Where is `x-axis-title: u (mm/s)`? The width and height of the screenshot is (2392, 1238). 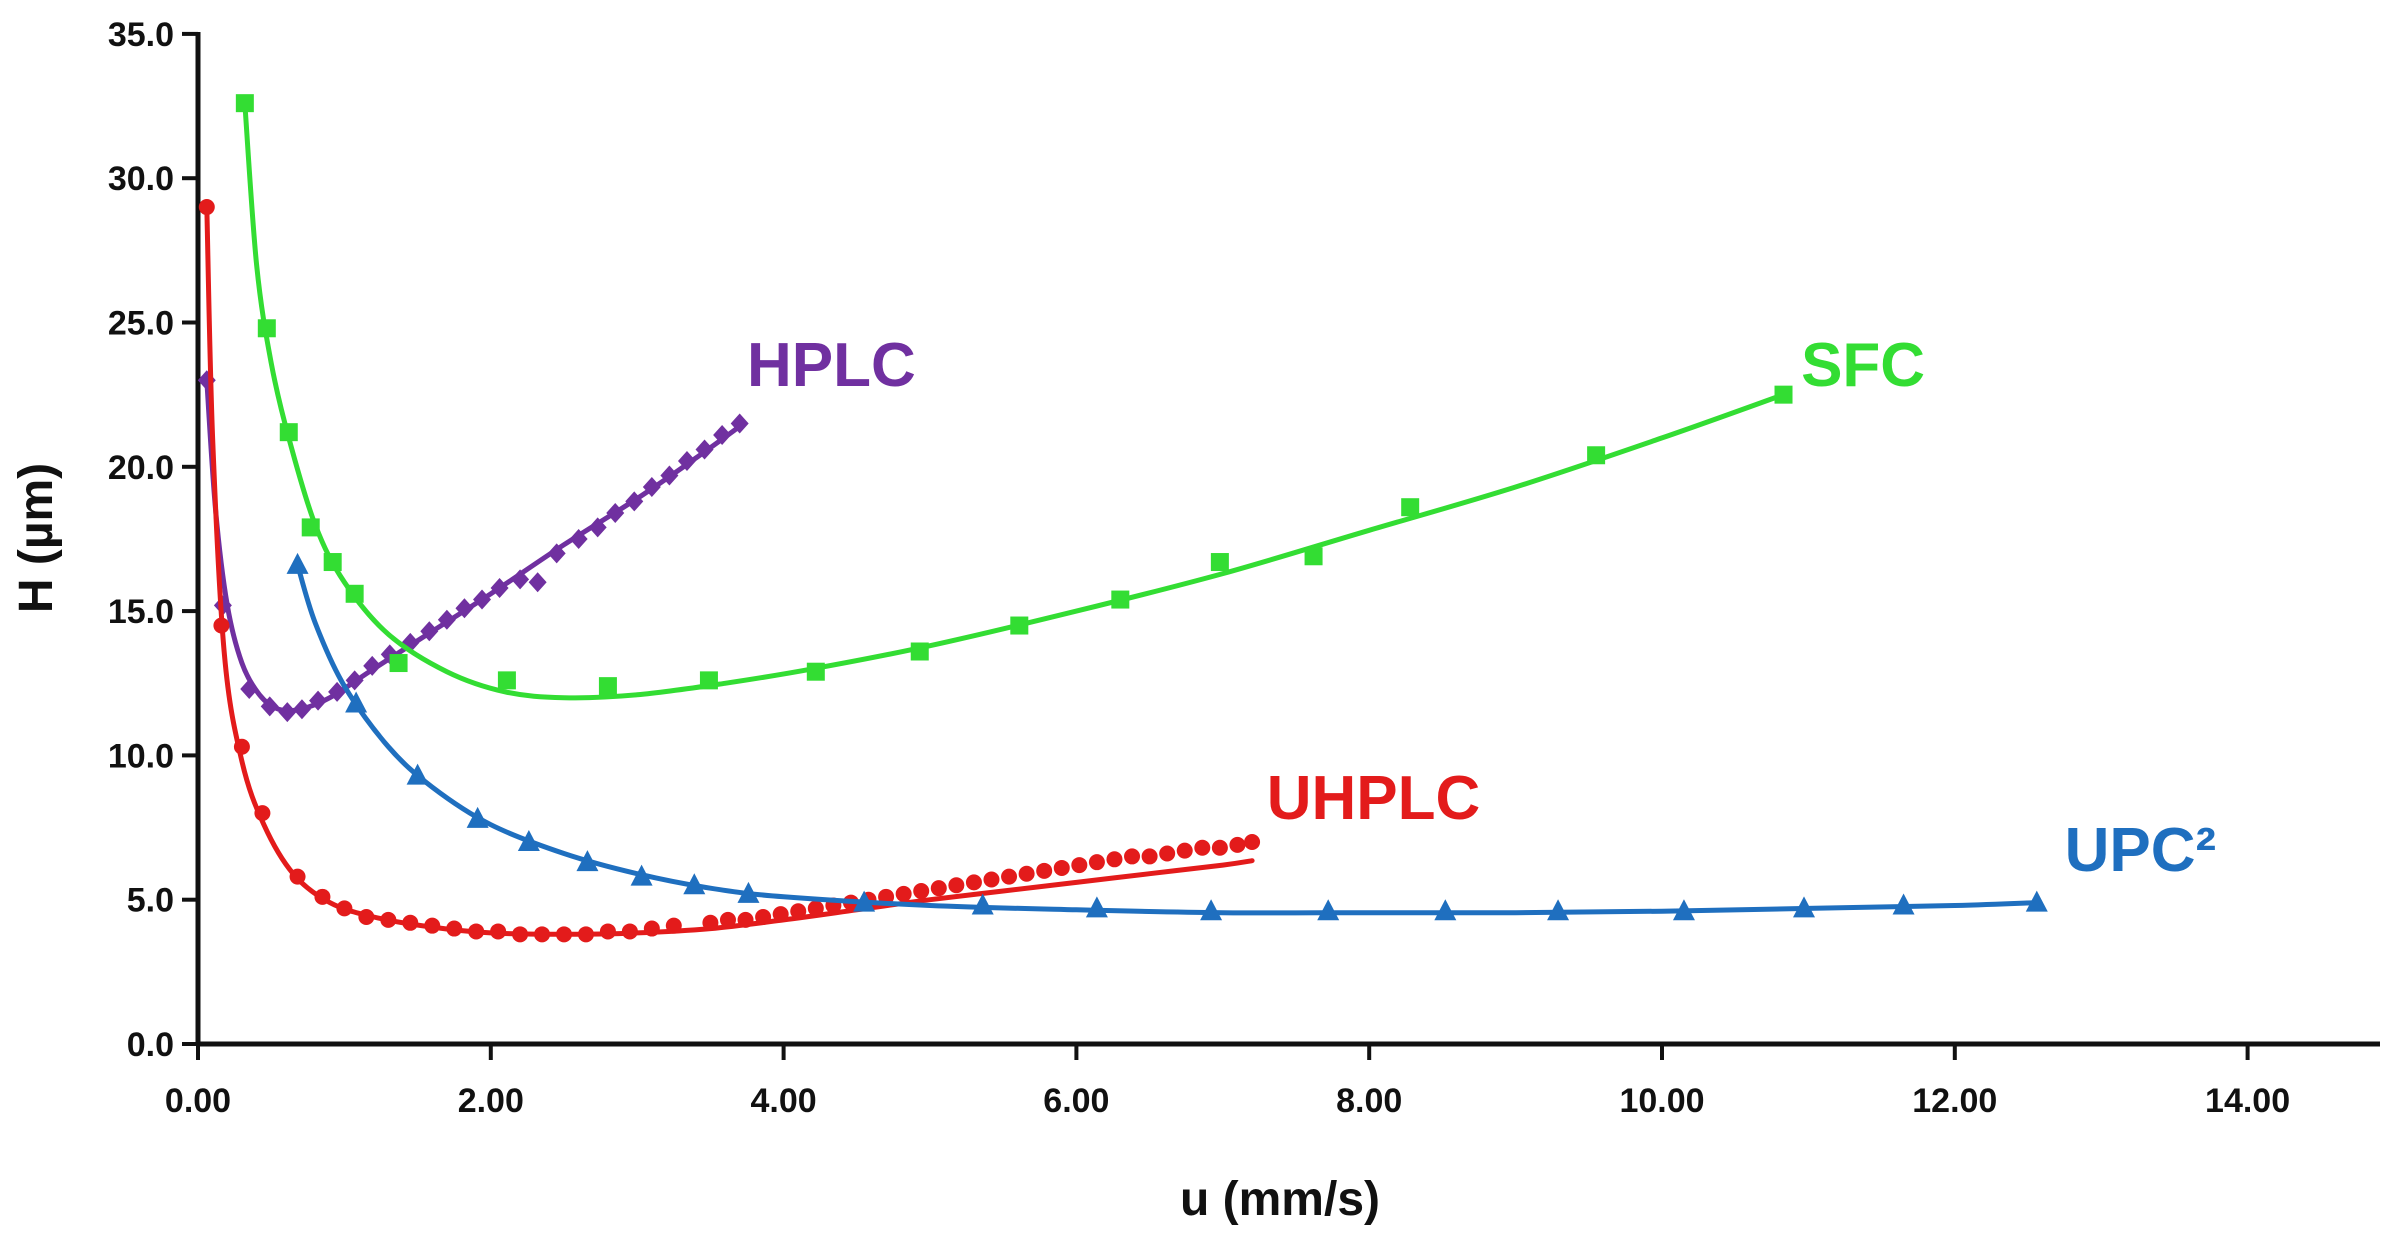 x-axis-title: u (mm/s) is located at coordinates (1280, 1199).